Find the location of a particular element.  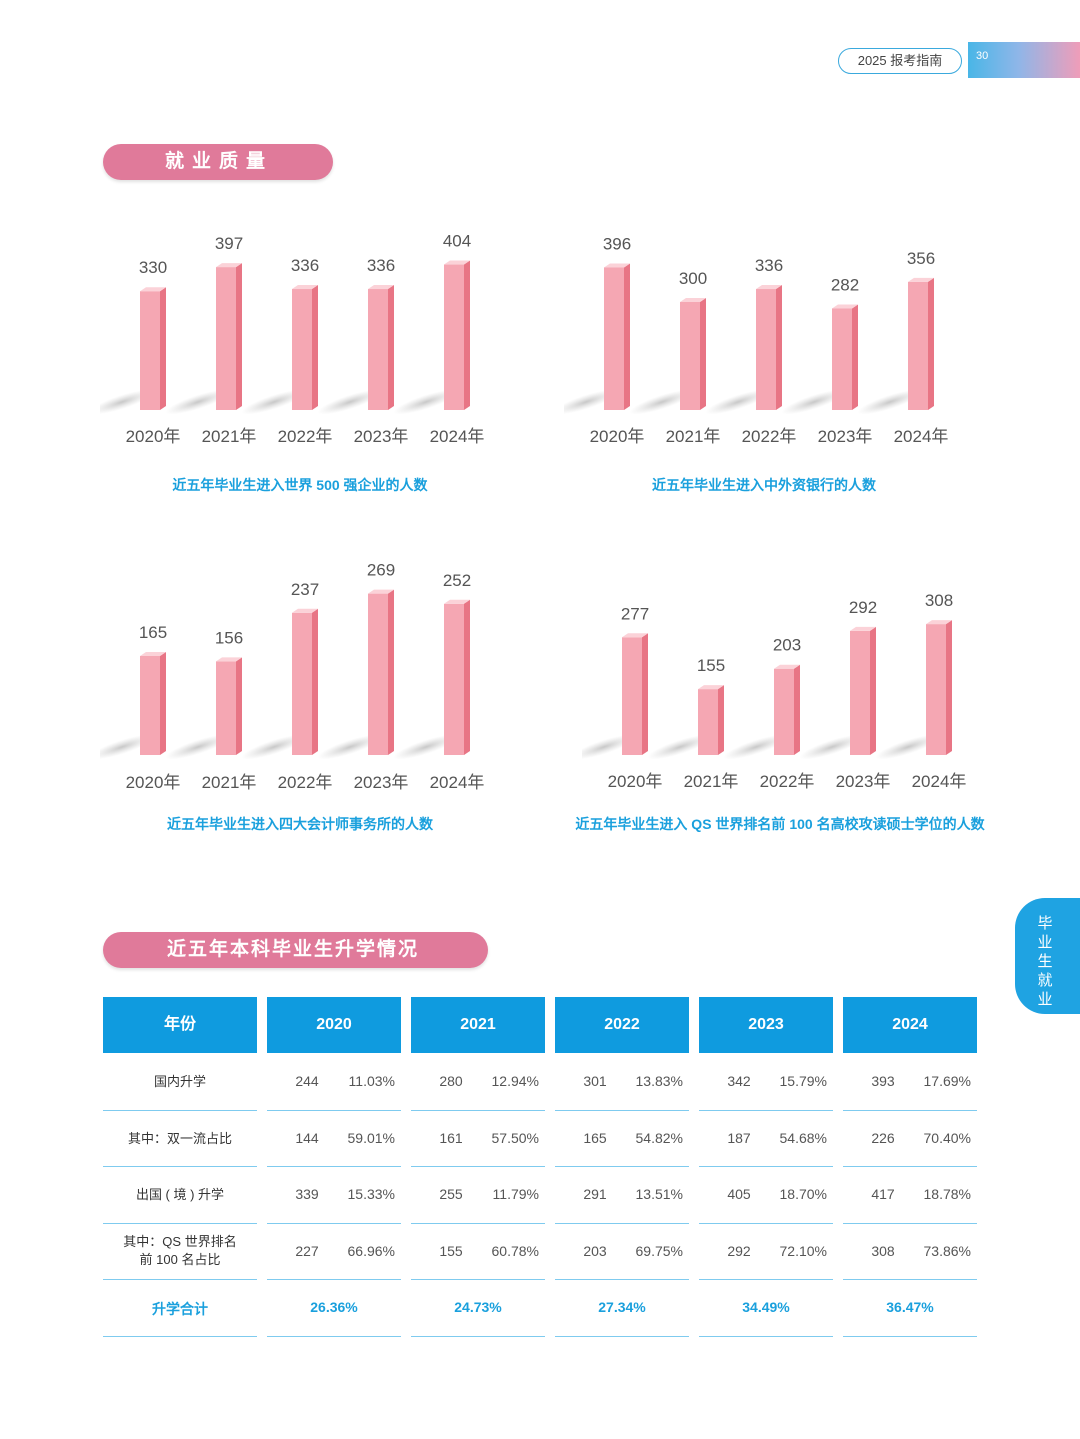

chart-banks: 396 2020年 300 2021年 336 2022年 282 2023年 356 2024年 is located at coordinates (759, 340).